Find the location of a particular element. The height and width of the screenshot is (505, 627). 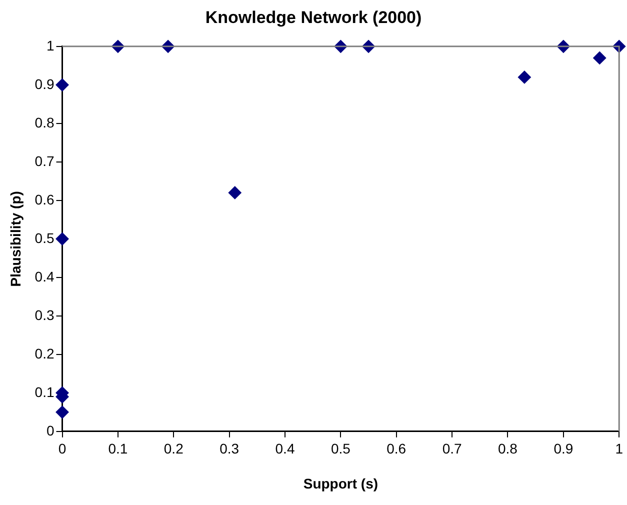

x-tick-label: 1 is located at coordinates (619, 448).